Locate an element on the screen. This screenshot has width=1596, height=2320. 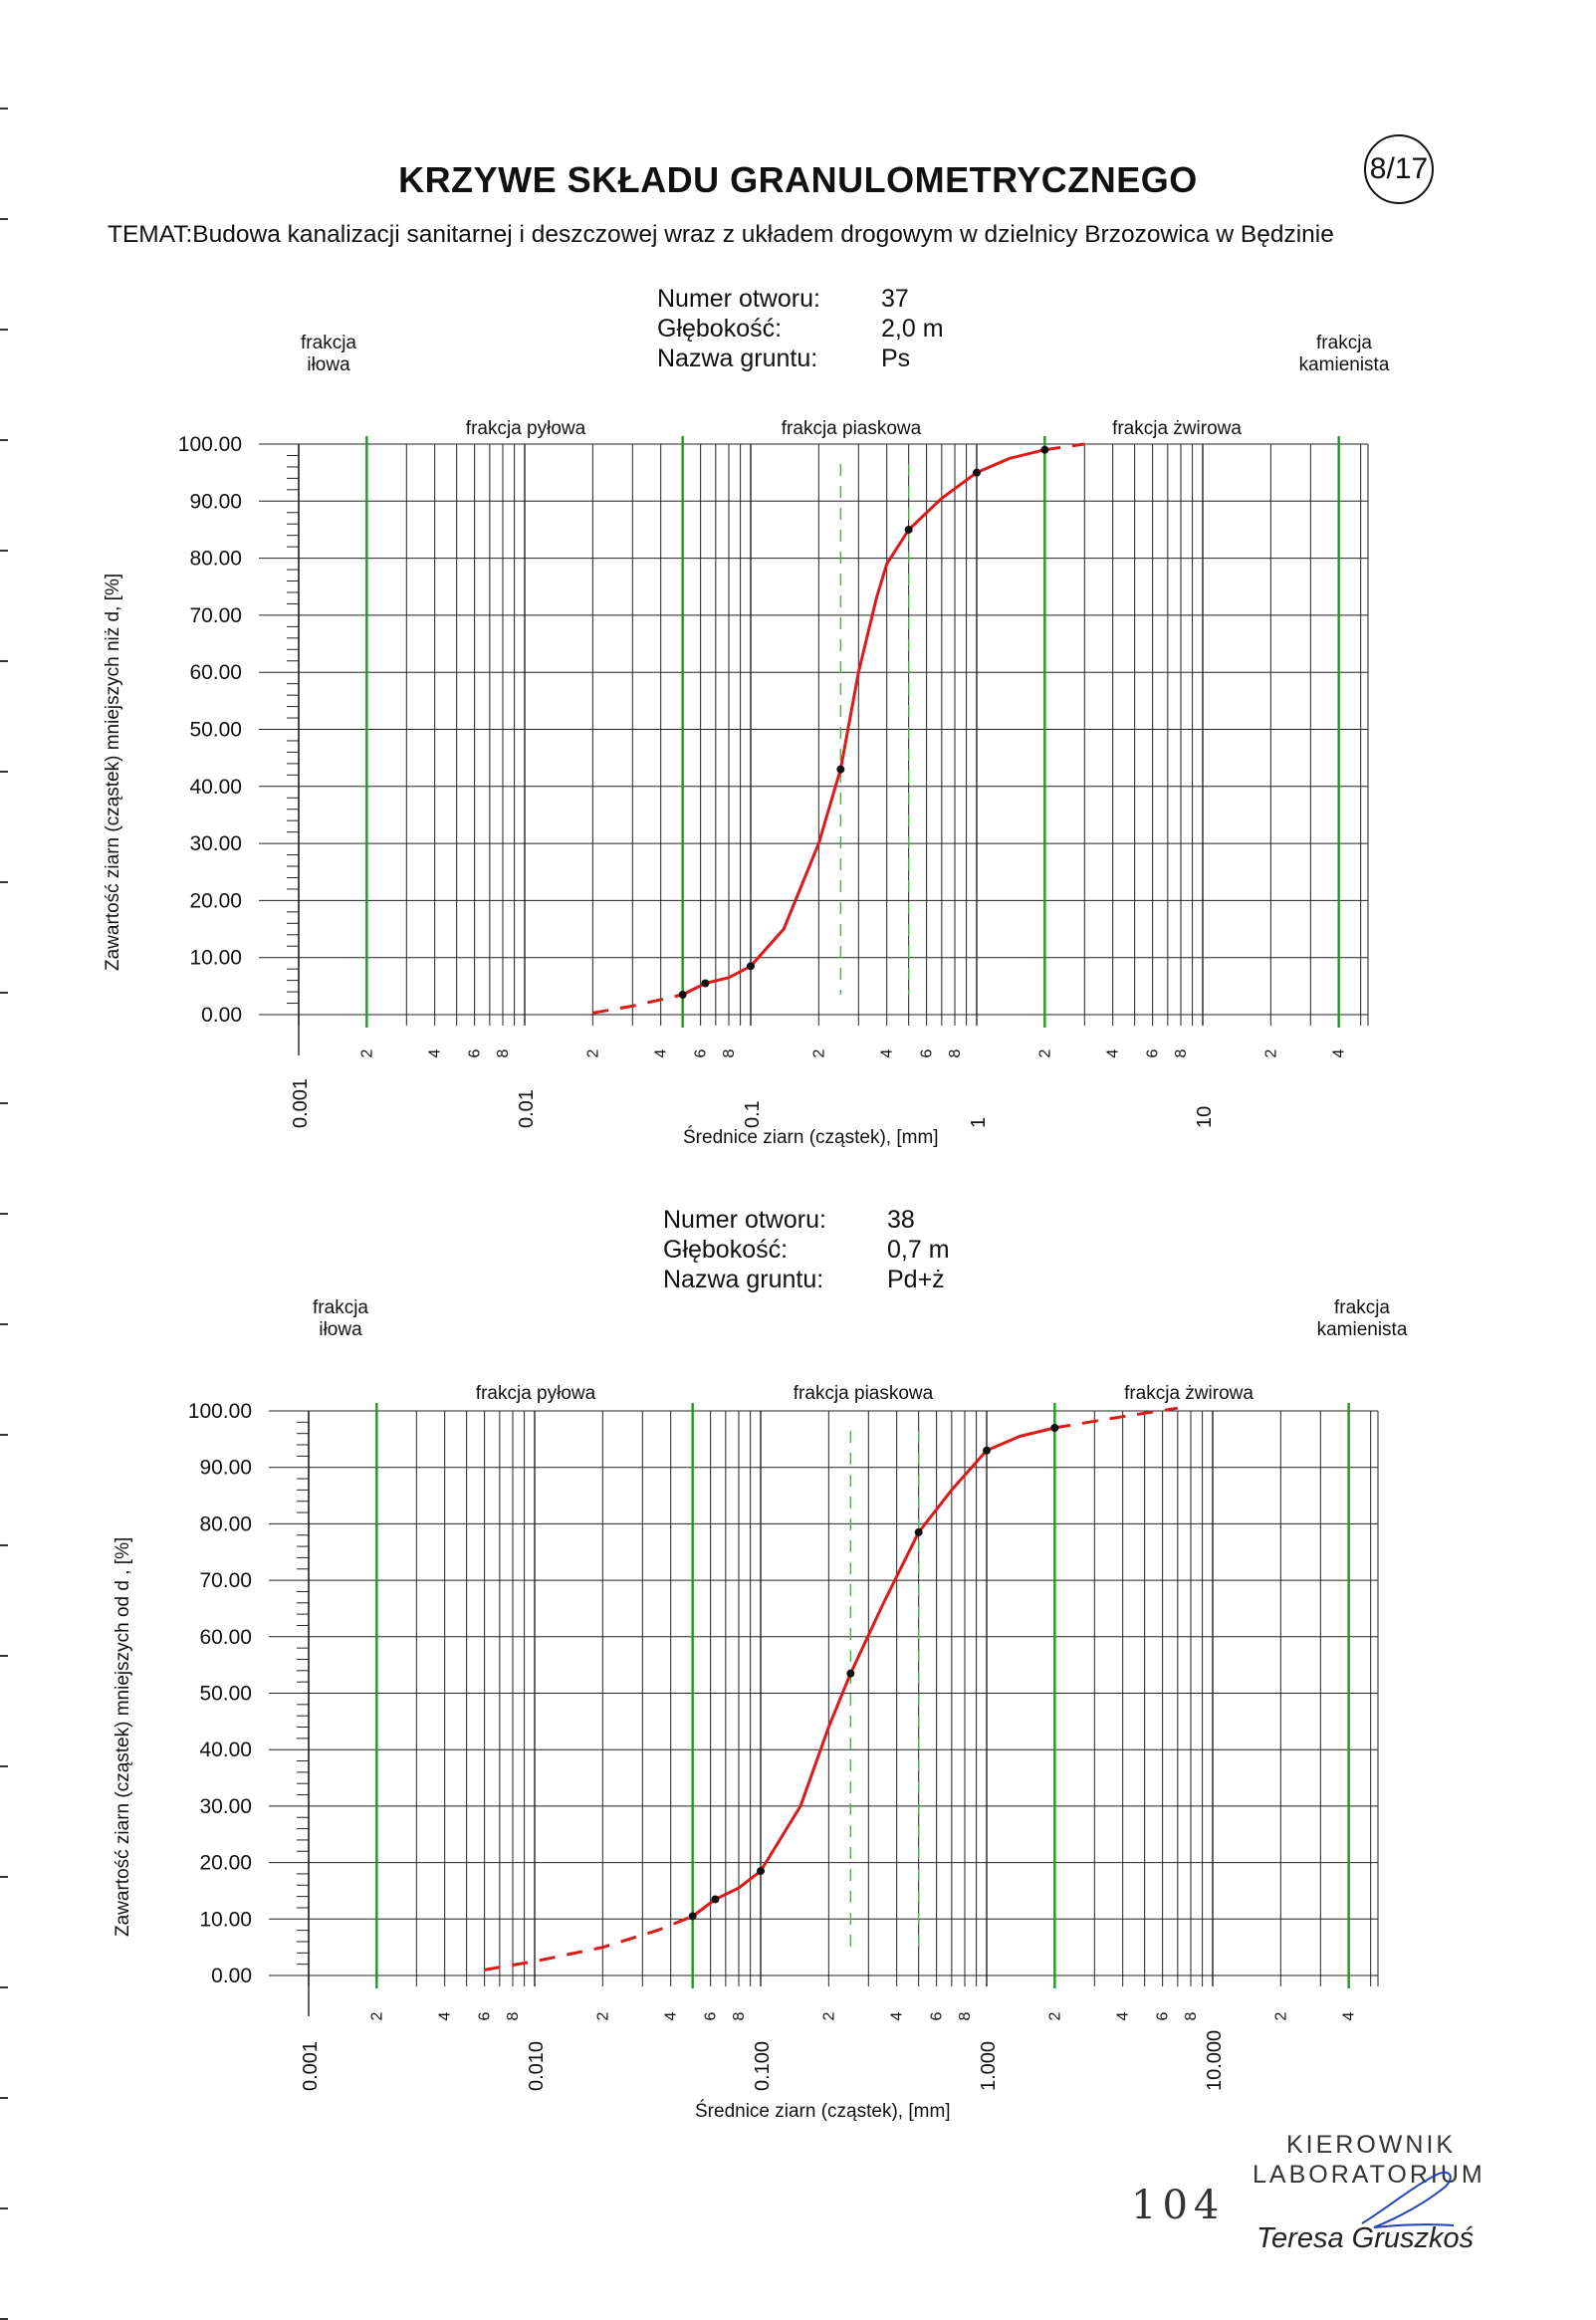
page-number: 104 is located at coordinates (1178, 2205).